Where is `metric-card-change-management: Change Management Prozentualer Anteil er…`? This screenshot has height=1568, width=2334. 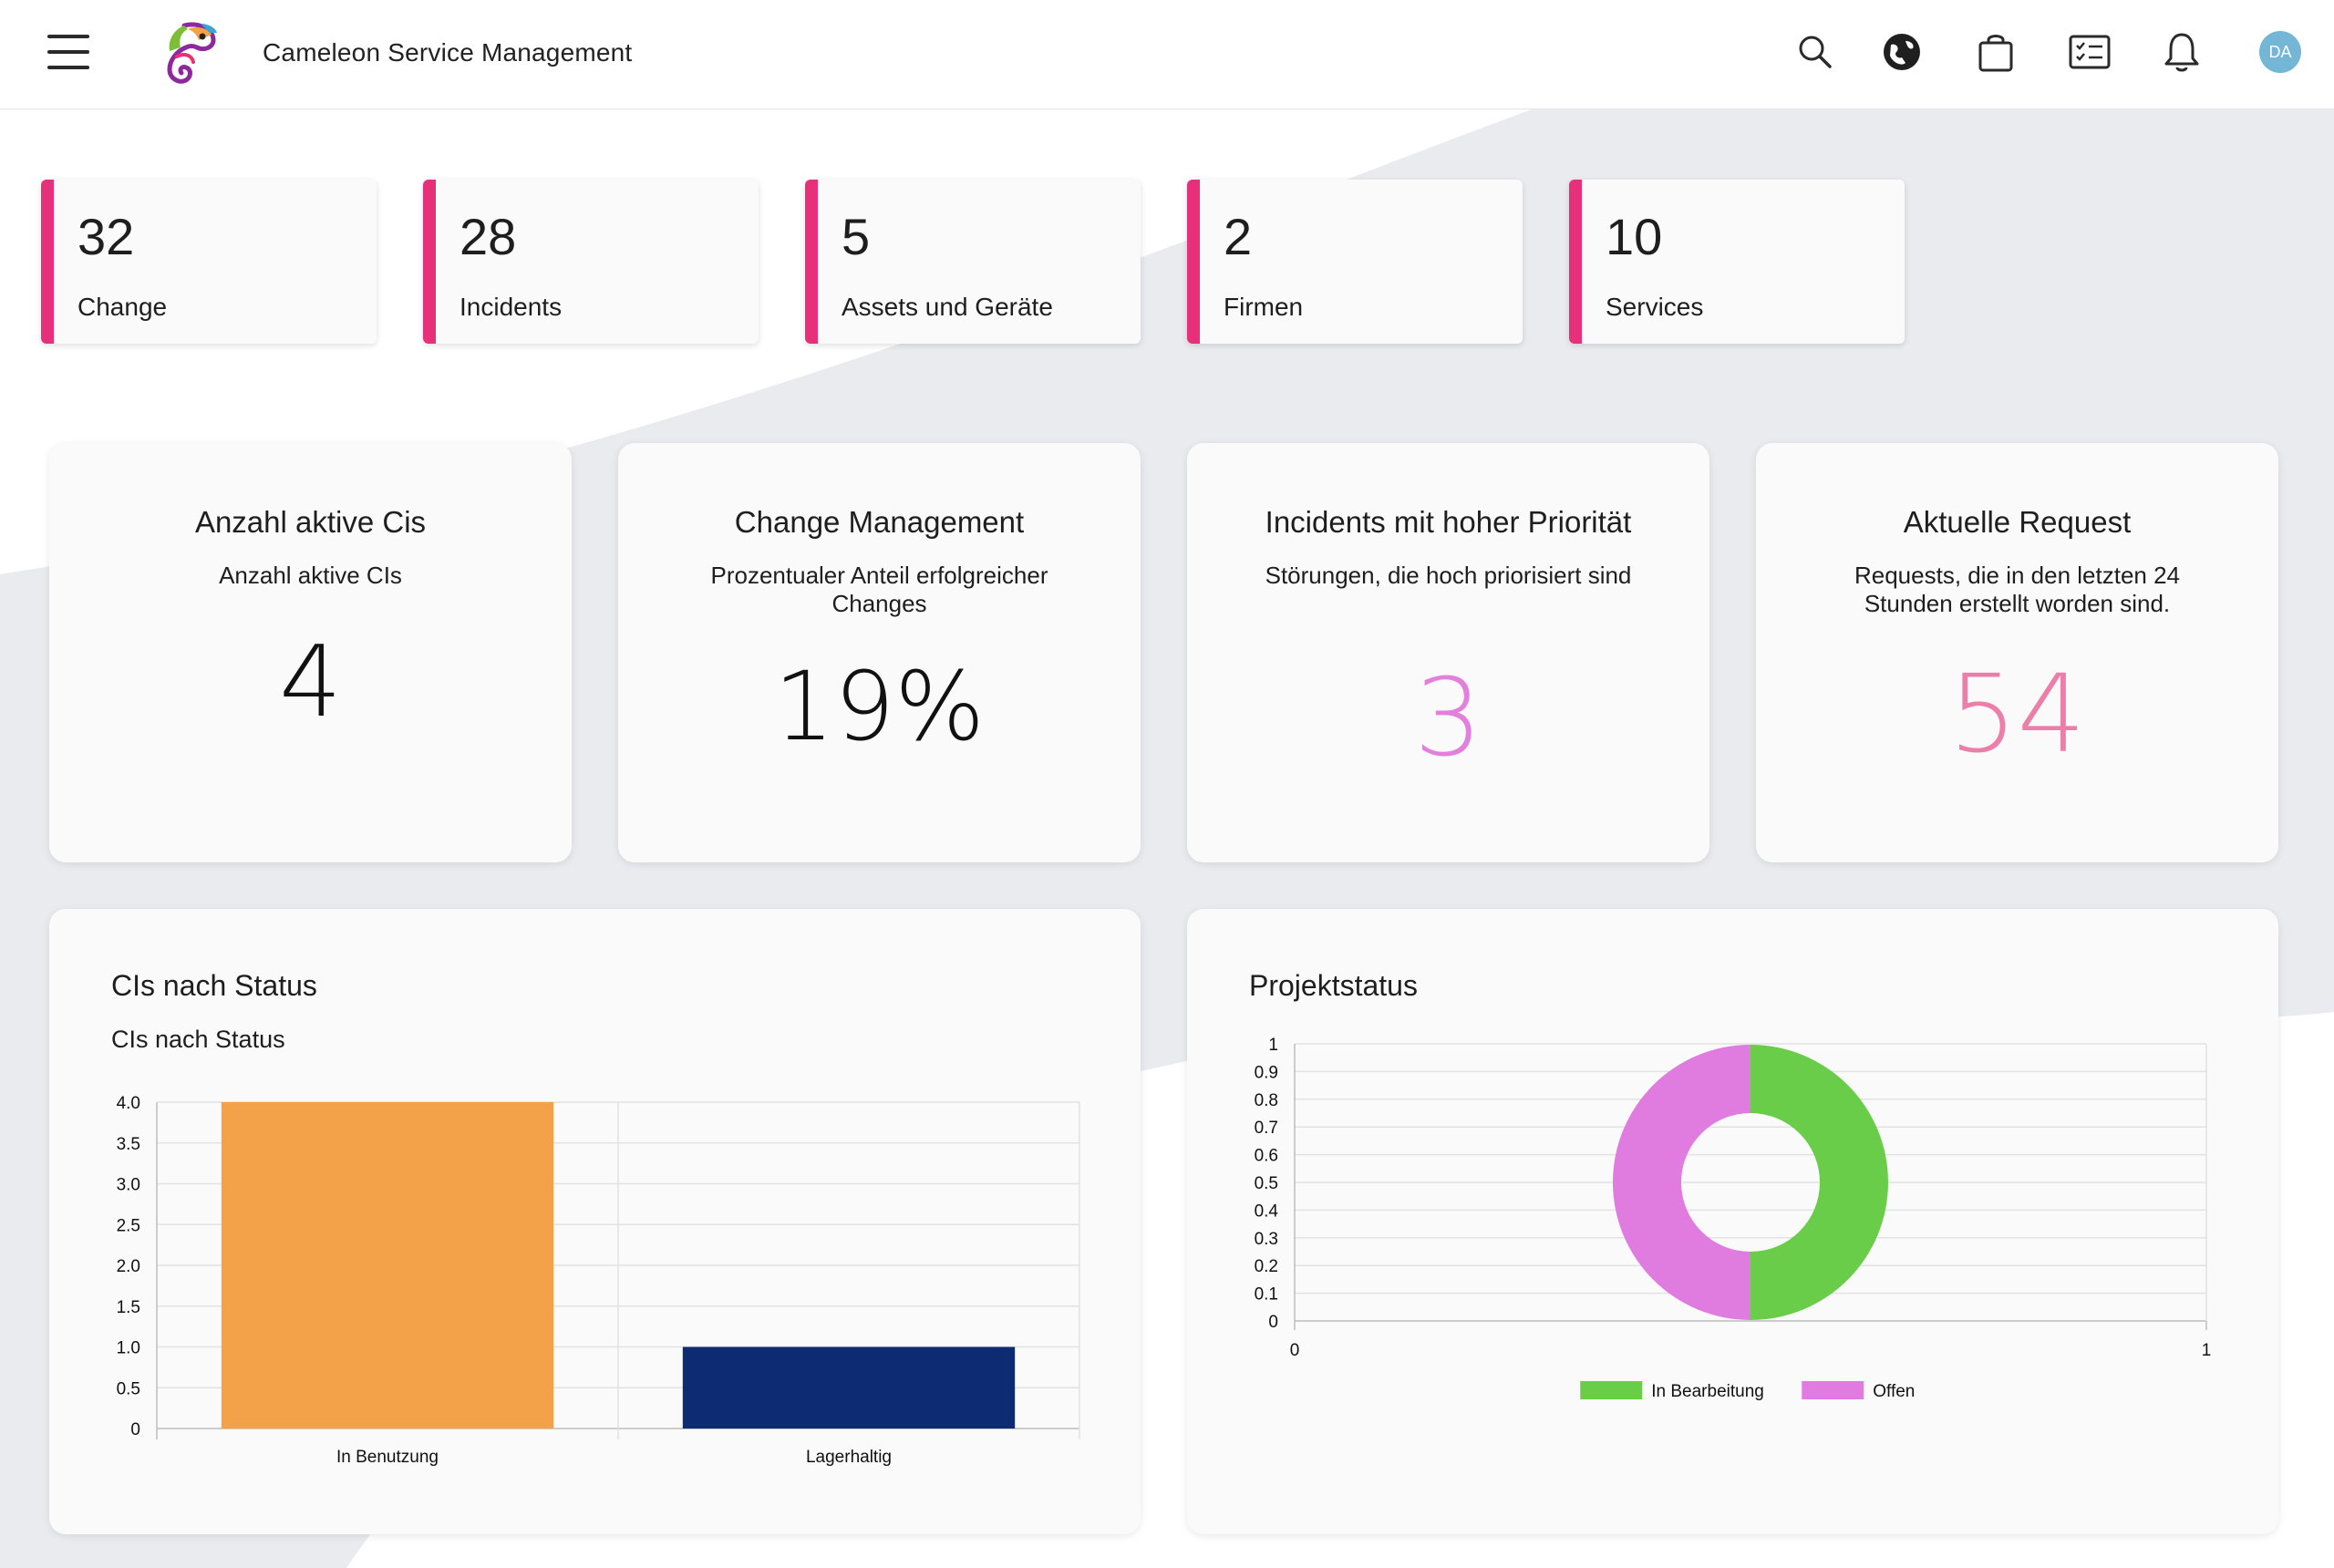
metric-card-change-management: Change Management Prozentualer Anteil er… is located at coordinates (880, 652).